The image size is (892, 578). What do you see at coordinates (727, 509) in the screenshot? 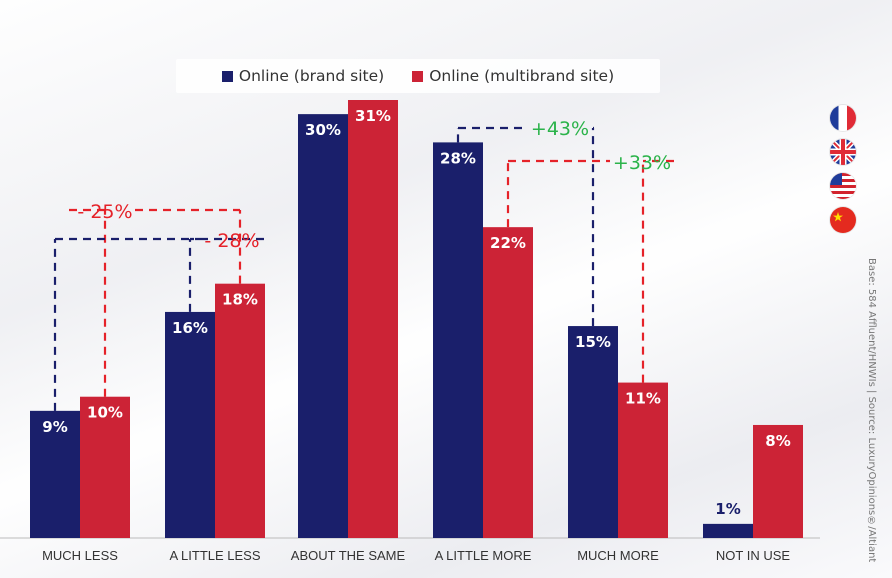
I see `data-label-brand-5: 1%` at bounding box center [727, 509].